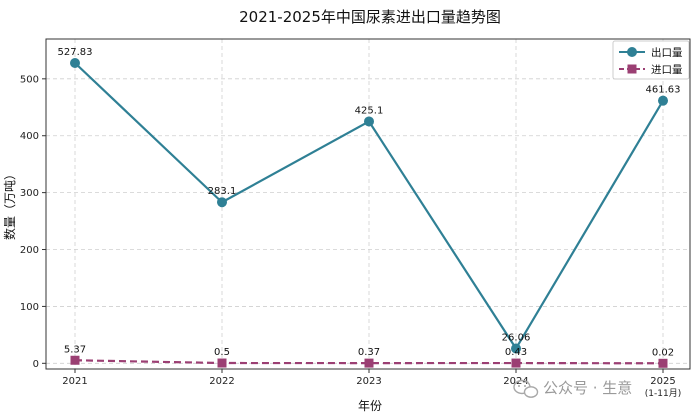 The height and width of the screenshot is (418, 700). I want to click on watermark: 公众号 · 生意, so click(572, 388).